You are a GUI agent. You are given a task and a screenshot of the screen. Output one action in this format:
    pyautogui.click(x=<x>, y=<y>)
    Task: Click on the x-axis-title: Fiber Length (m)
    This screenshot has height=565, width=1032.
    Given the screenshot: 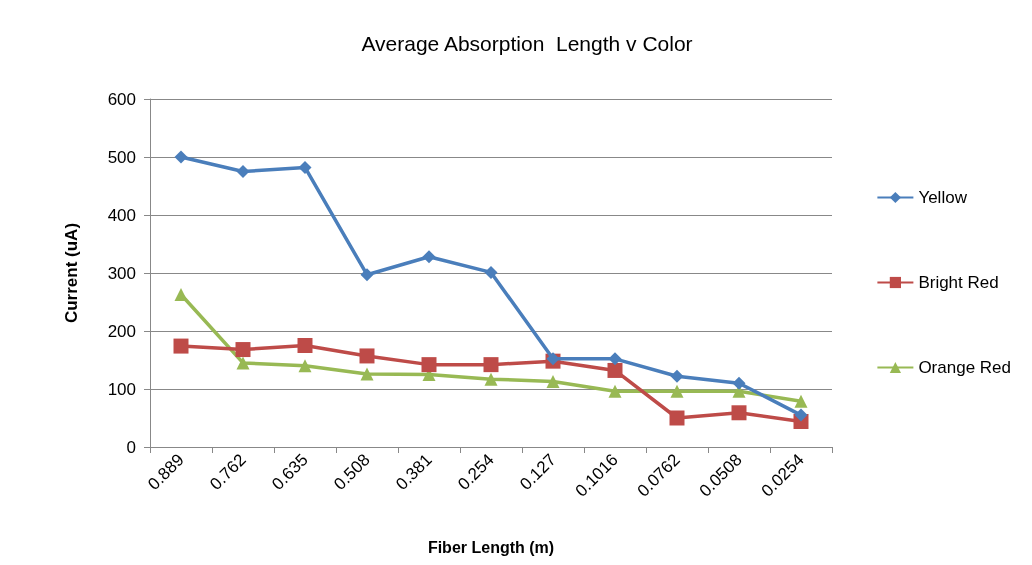 What is the action you would take?
    pyautogui.click(x=491, y=547)
    